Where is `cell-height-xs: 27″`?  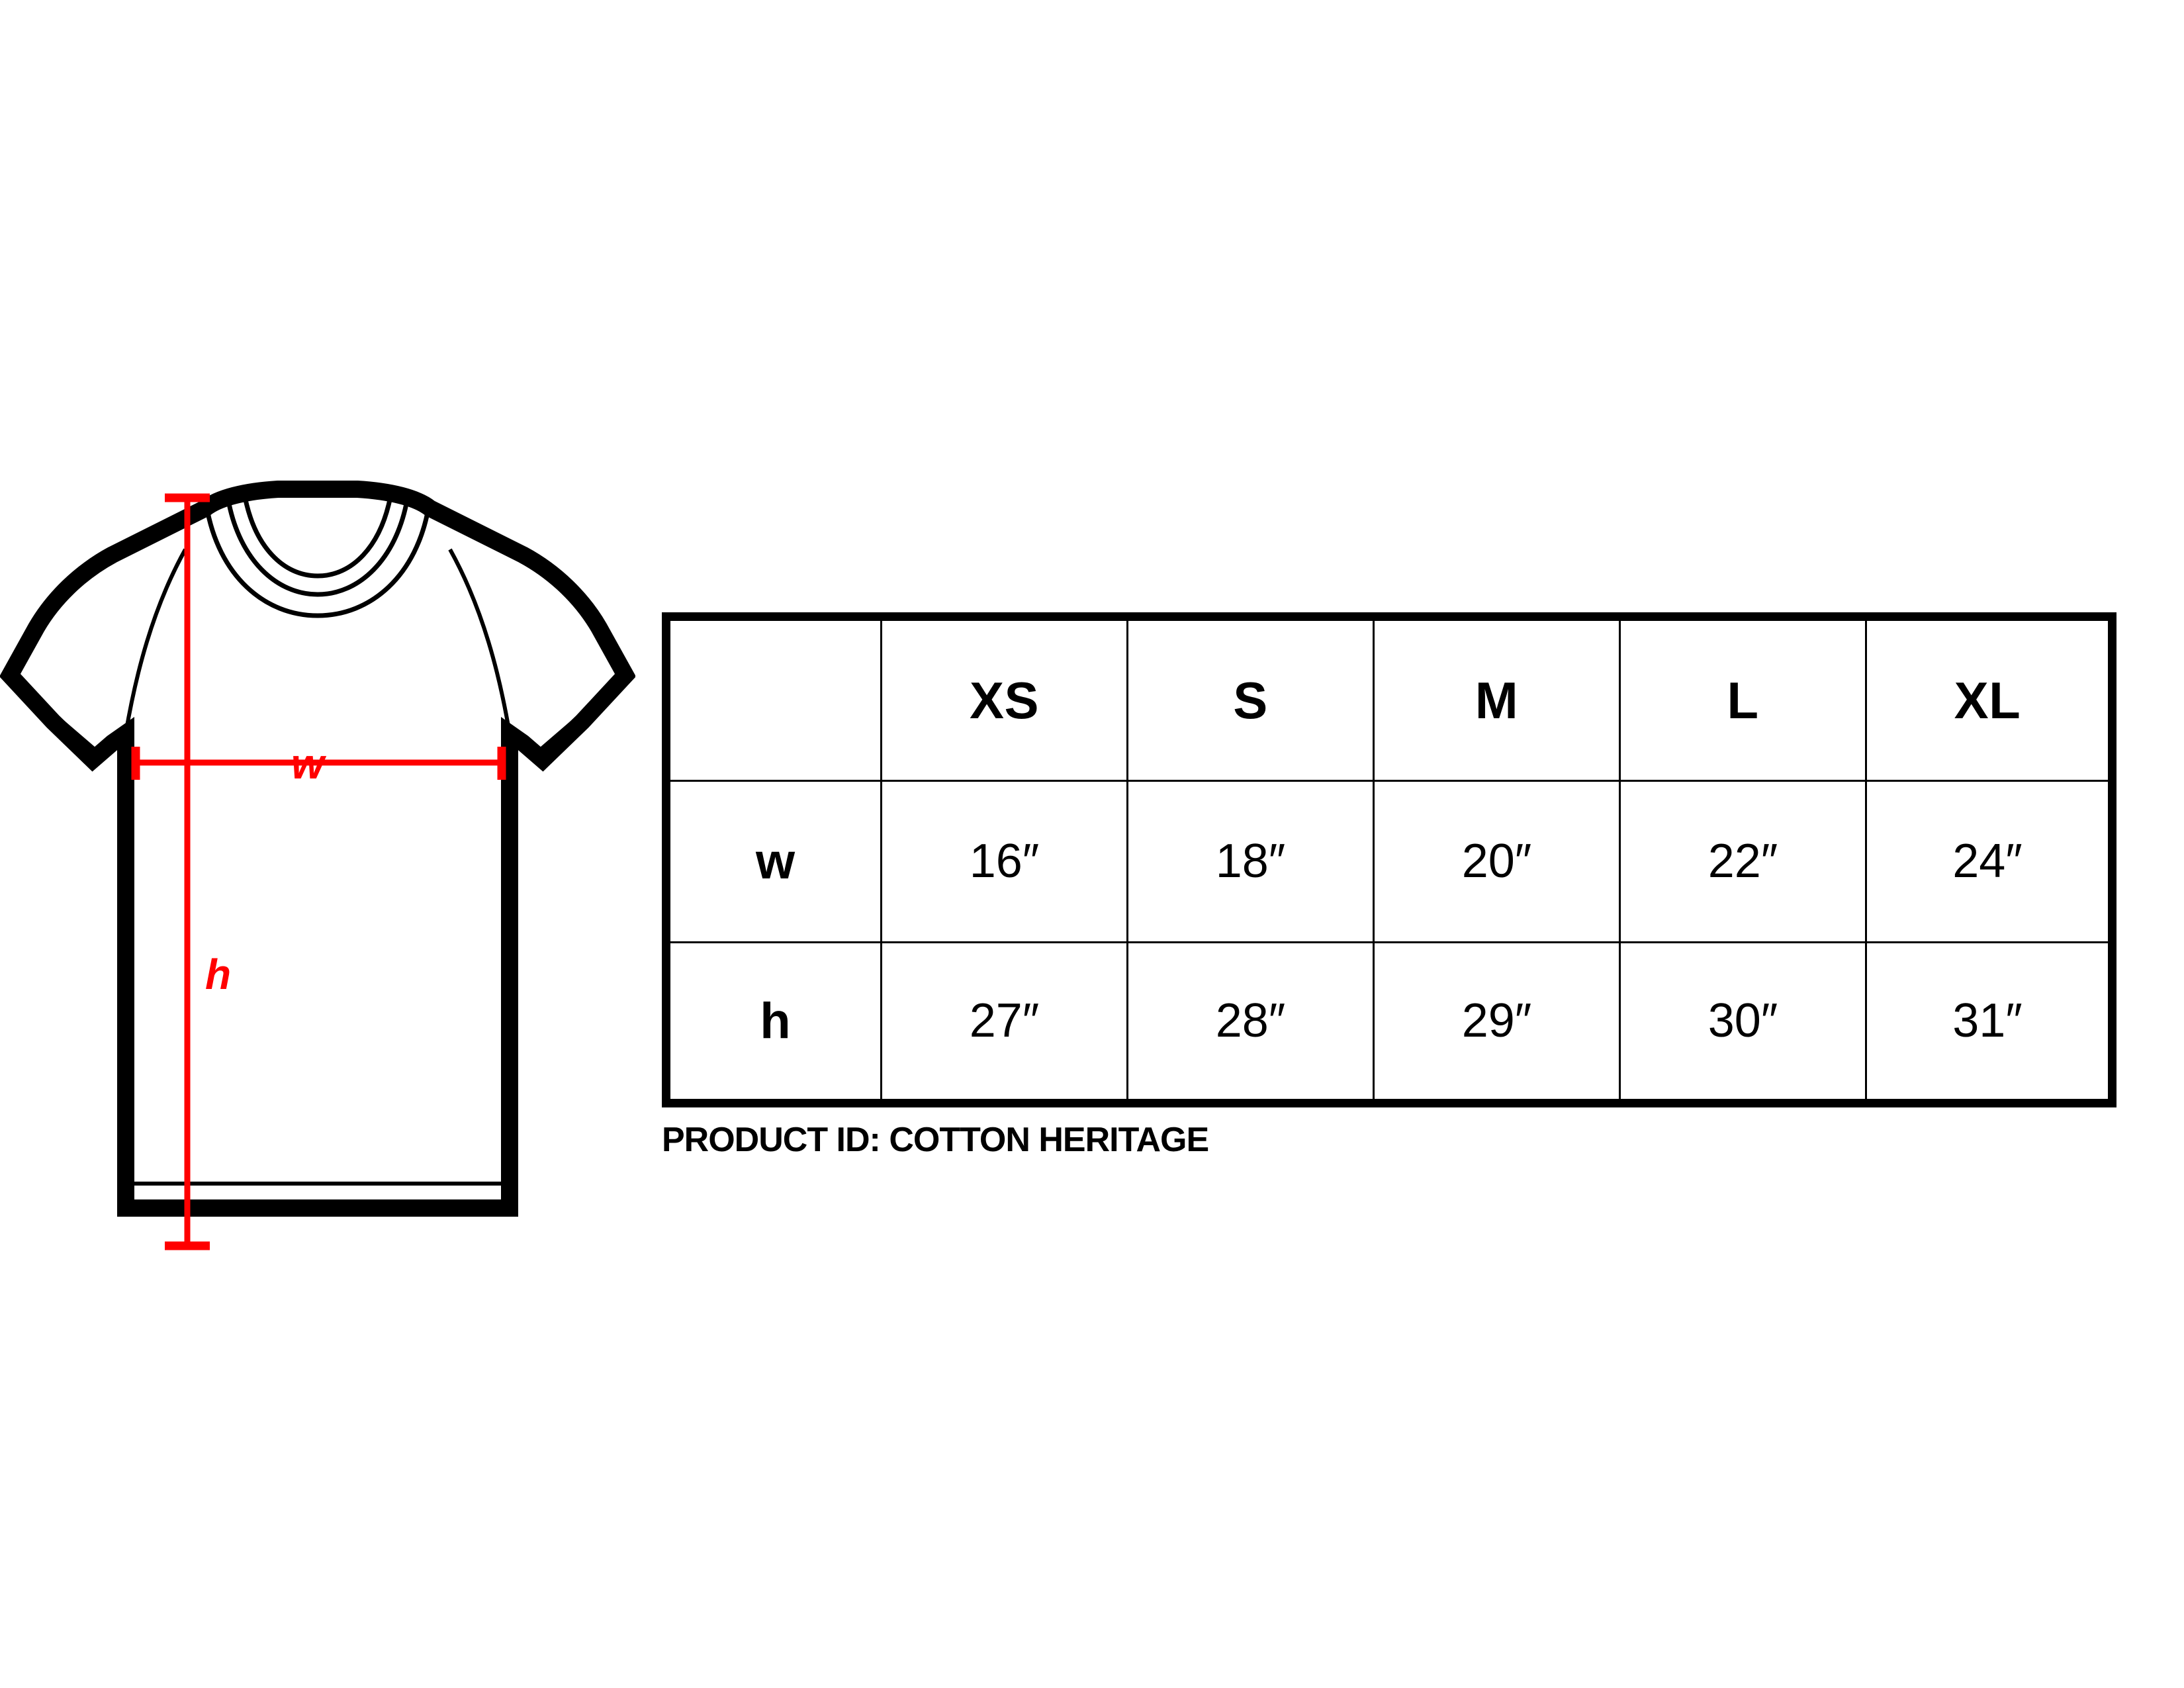 cell-height-xs: 27″ is located at coordinates (1004, 1022).